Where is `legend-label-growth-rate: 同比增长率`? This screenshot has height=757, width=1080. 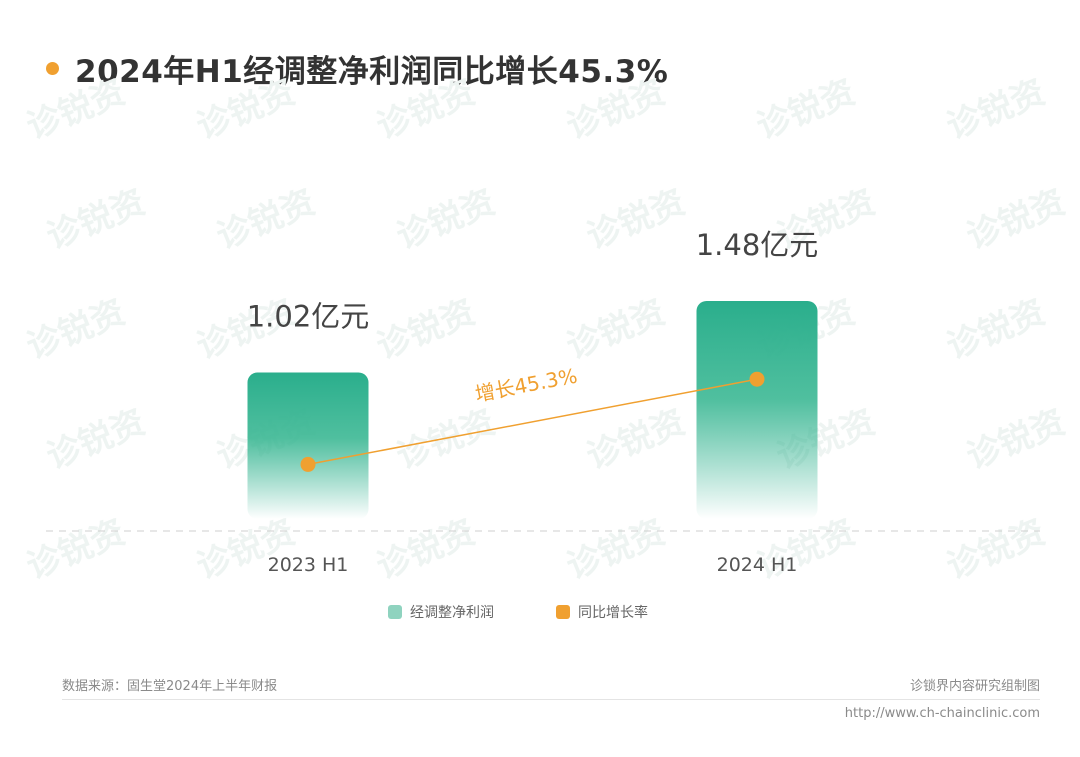
legend-label-growth-rate: 同比增长率 is located at coordinates (613, 612).